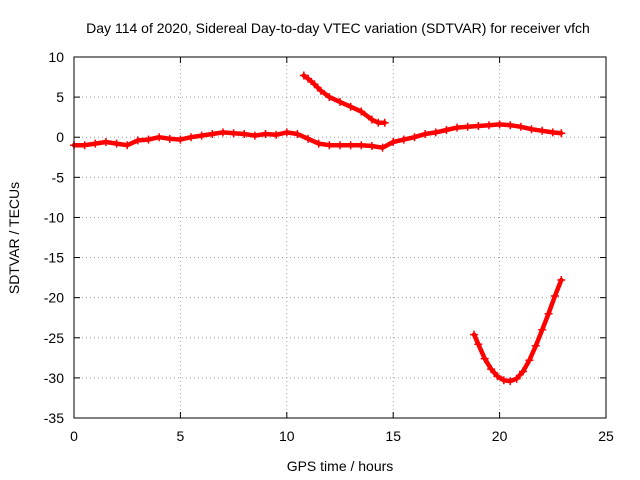 This screenshot has height=480, width=640. What do you see at coordinates (393, 436) in the screenshot?
I see `x-tick-label: 15` at bounding box center [393, 436].